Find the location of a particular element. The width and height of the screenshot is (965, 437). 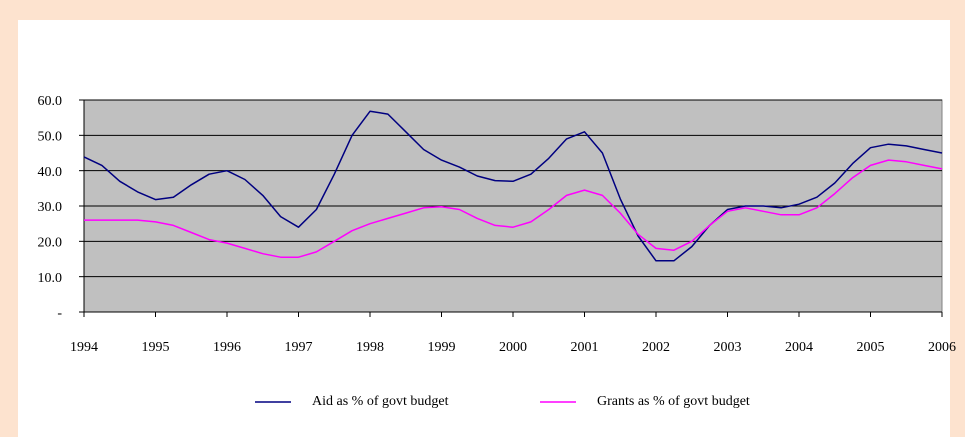

x-tick-label: 2003 is located at coordinates (728, 347).